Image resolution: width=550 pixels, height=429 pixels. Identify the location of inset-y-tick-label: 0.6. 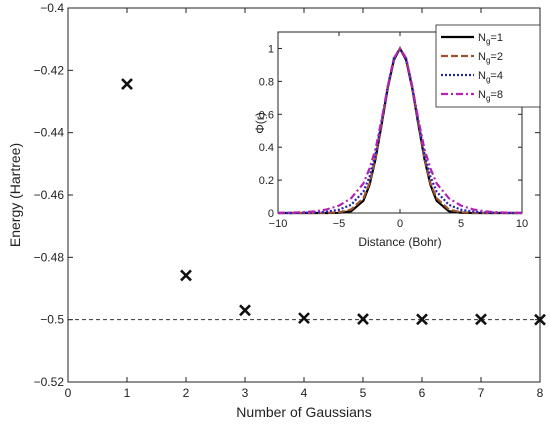
(266, 115).